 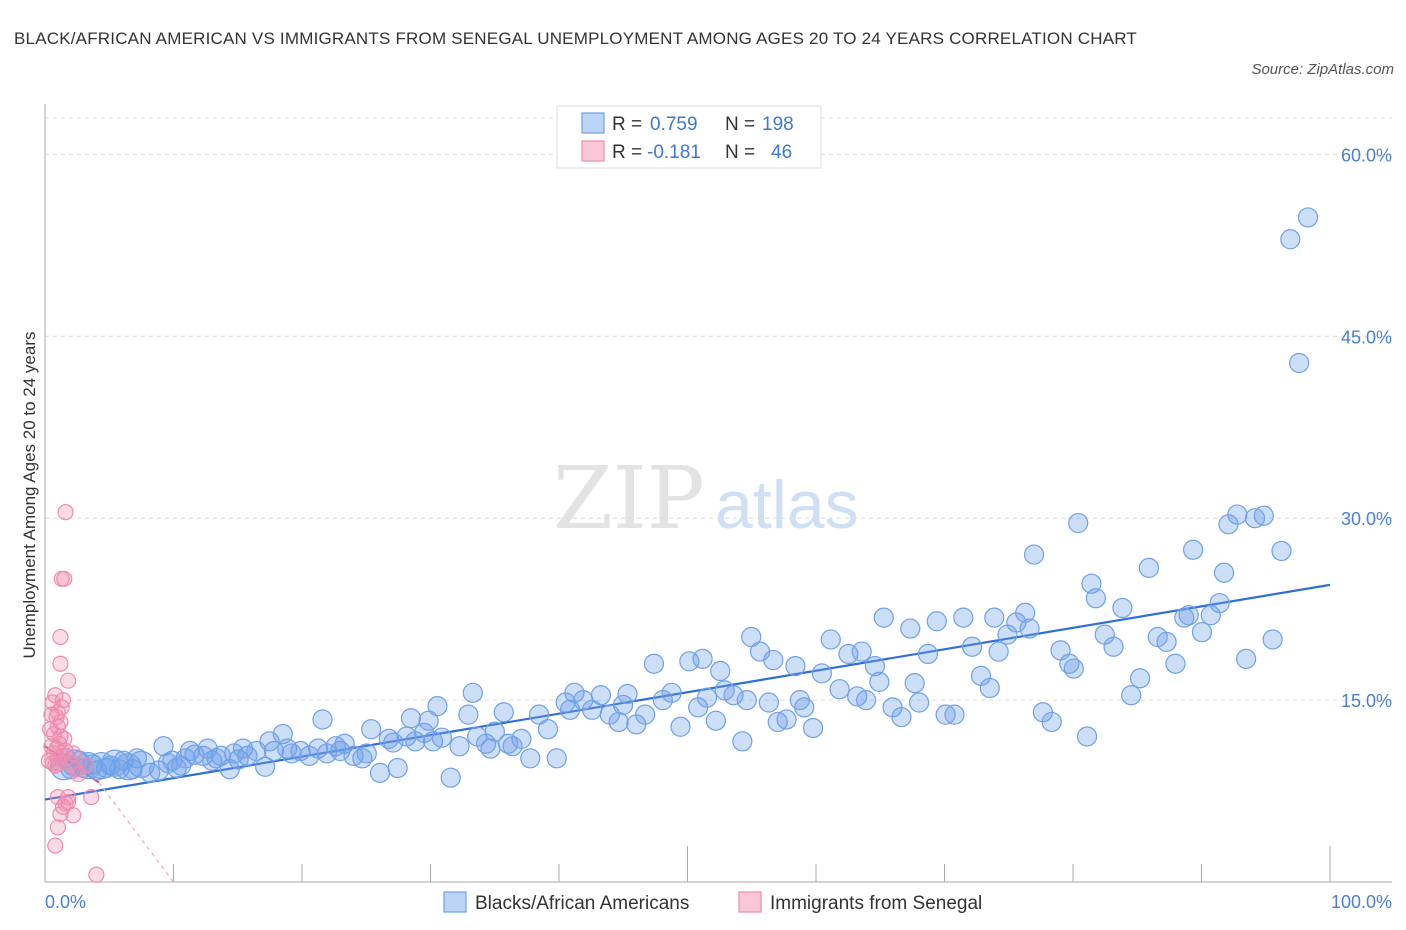 I want to click on legend-n-value-pink: 46, so click(x=781, y=152).